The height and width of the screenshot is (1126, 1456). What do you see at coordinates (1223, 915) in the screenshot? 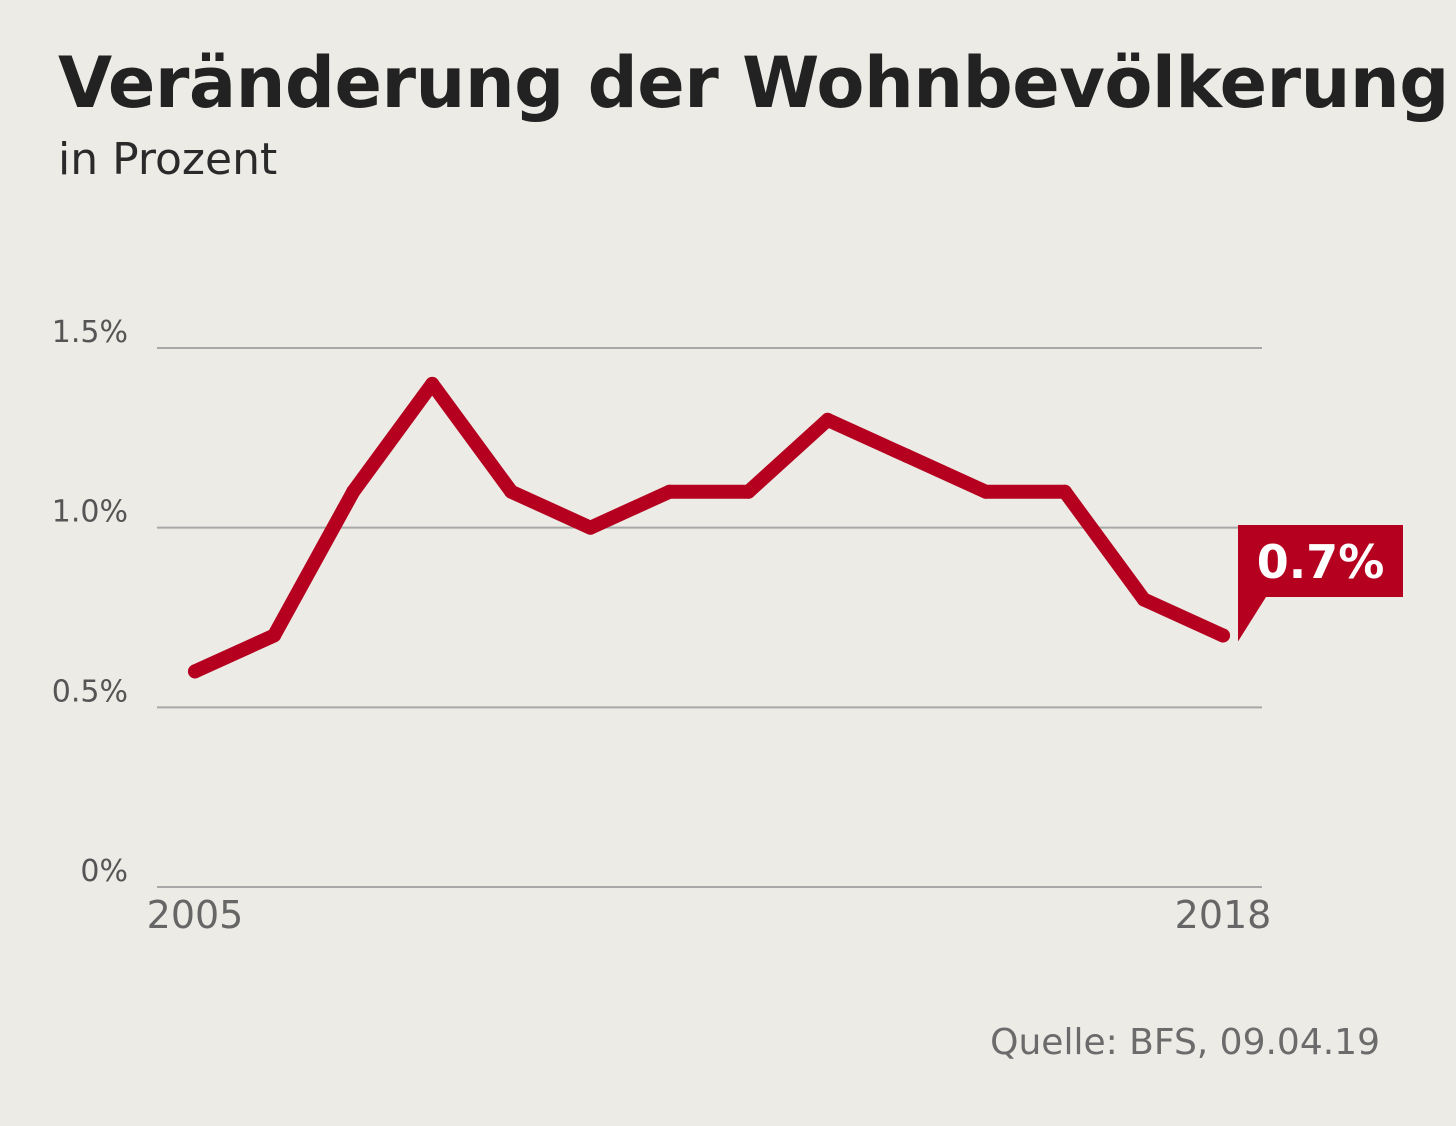
I see `x-tick-label-1: 2018` at bounding box center [1223, 915].